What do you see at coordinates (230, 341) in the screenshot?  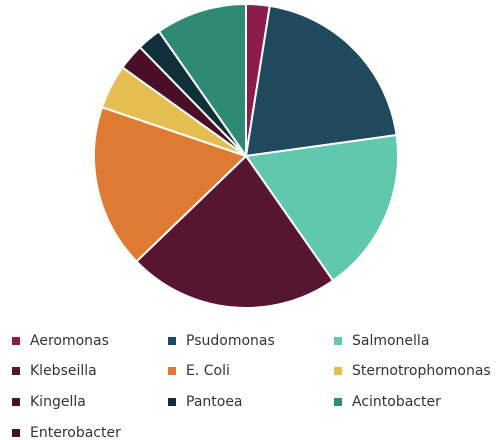 I see `legend-label: Psudomonas` at bounding box center [230, 341].